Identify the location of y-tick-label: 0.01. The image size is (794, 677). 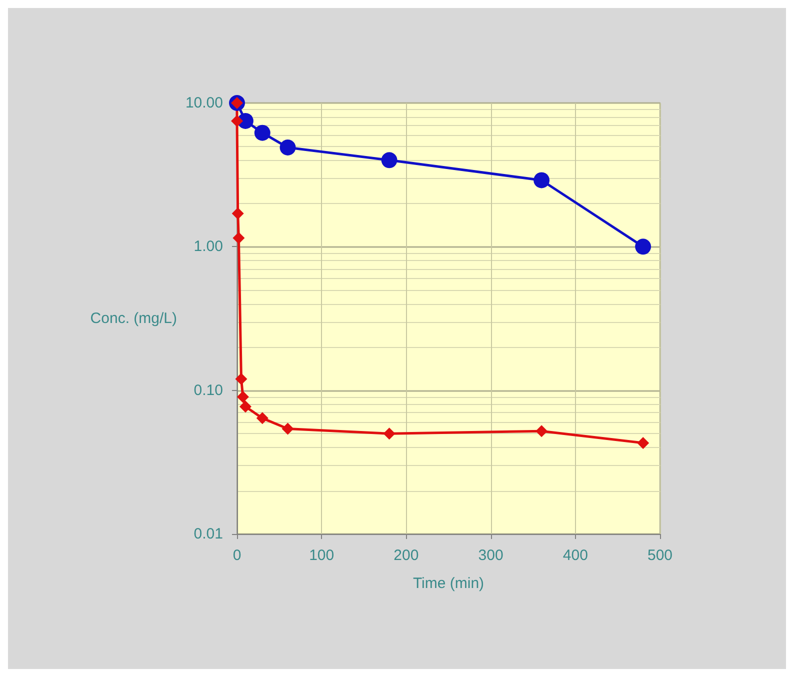
(208, 534).